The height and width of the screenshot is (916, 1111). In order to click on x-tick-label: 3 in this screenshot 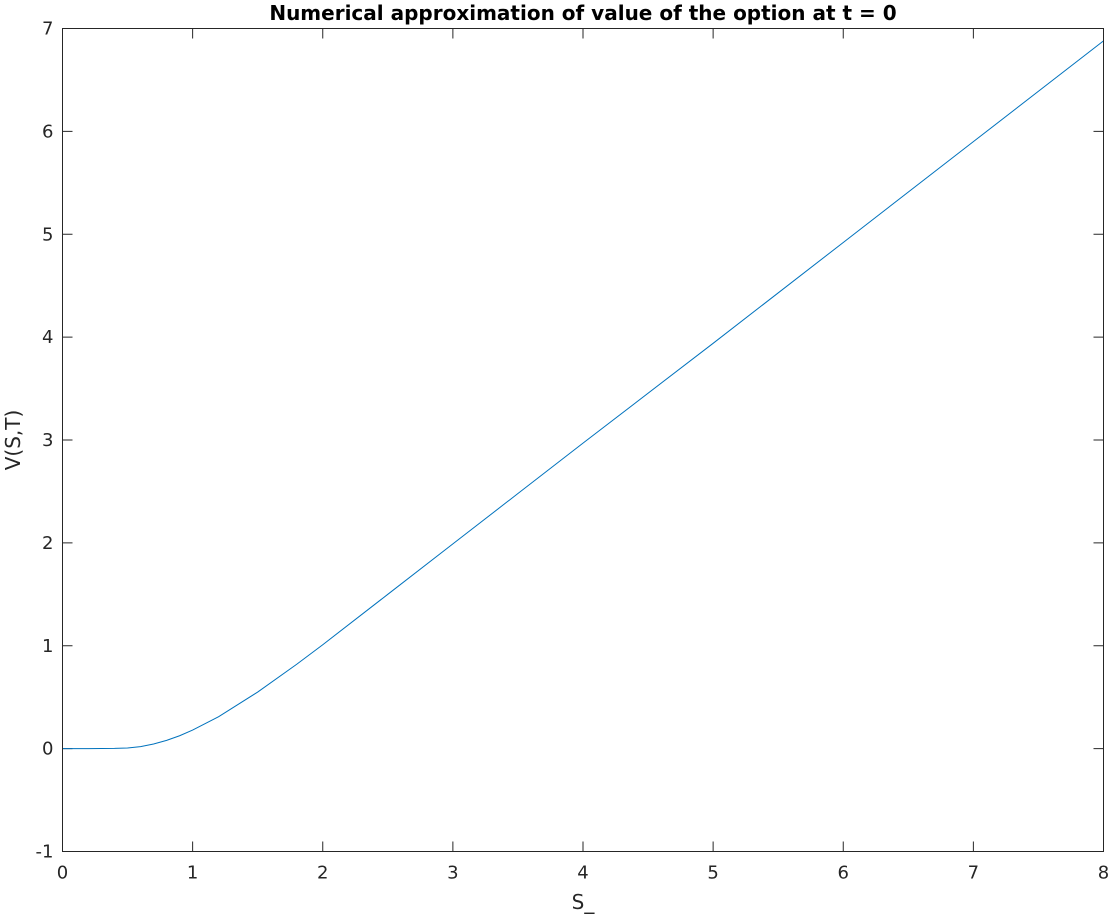, I will do `click(452, 873)`.